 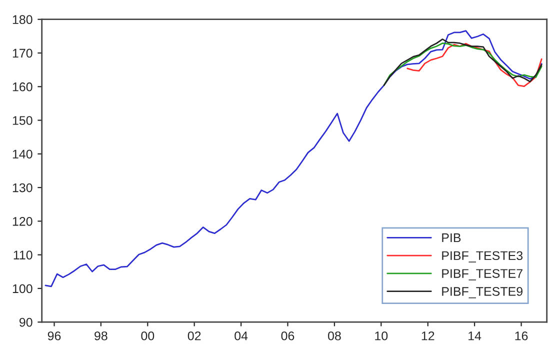 What do you see at coordinates (22, 221) in the screenshot?
I see `y-tick-label: 120` at bounding box center [22, 221].